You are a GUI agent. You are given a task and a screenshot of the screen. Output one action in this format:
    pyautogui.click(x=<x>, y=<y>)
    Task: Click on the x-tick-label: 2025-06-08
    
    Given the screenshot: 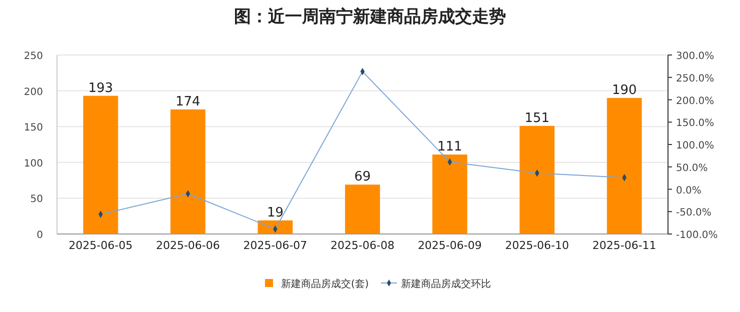 What is the action you would take?
    pyautogui.click(x=362, y=245)
    